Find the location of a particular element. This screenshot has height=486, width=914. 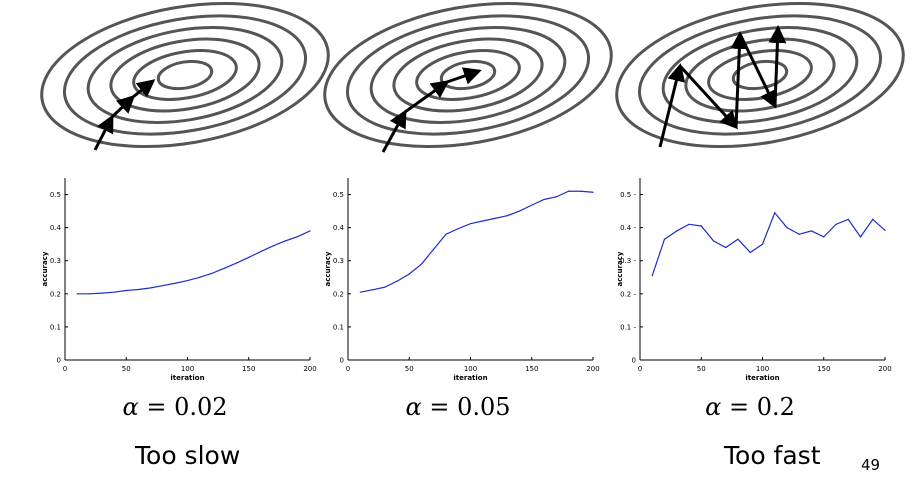

learning-rate-label-medium: α = 0.05 is located at coordinates (458, 407).